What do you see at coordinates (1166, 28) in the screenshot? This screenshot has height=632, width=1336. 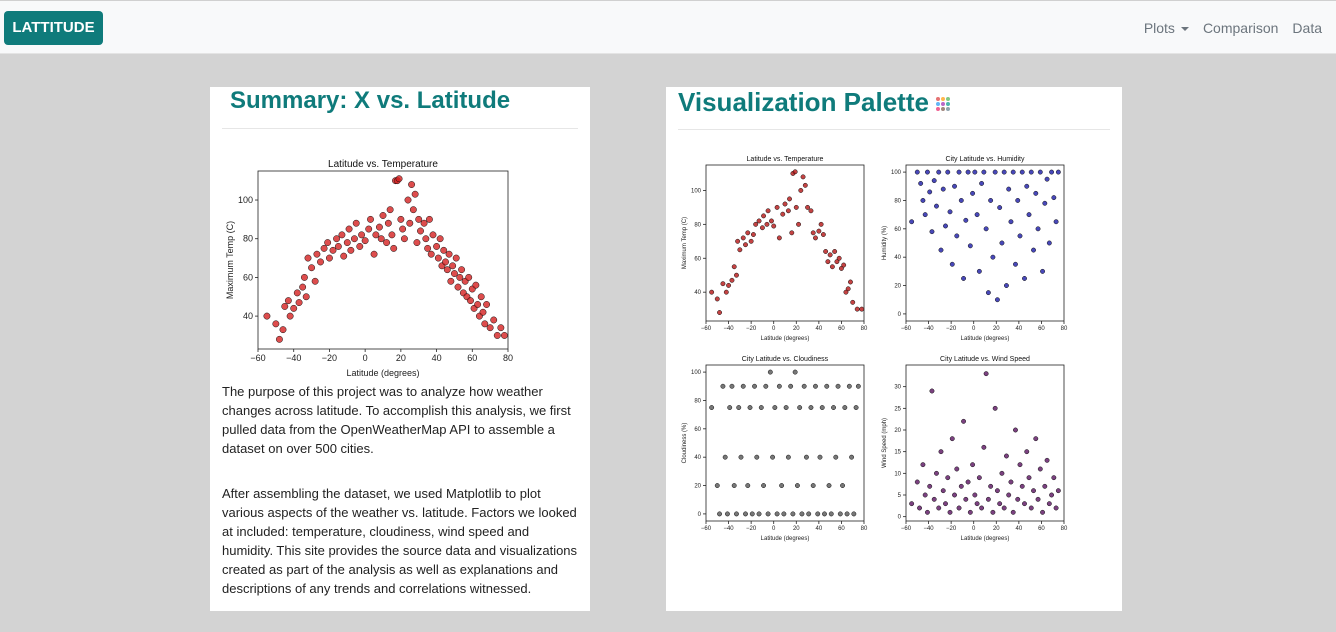 I see `nav-plots-dropdown: Plots` at bounding box center [1166, 28].